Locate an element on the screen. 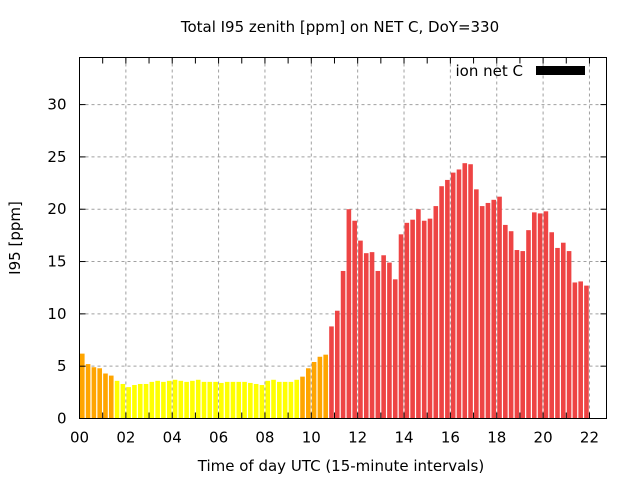 This screenshot has height=484, width=640. x-tick-label: 06 is located at coordinates (218, 438).